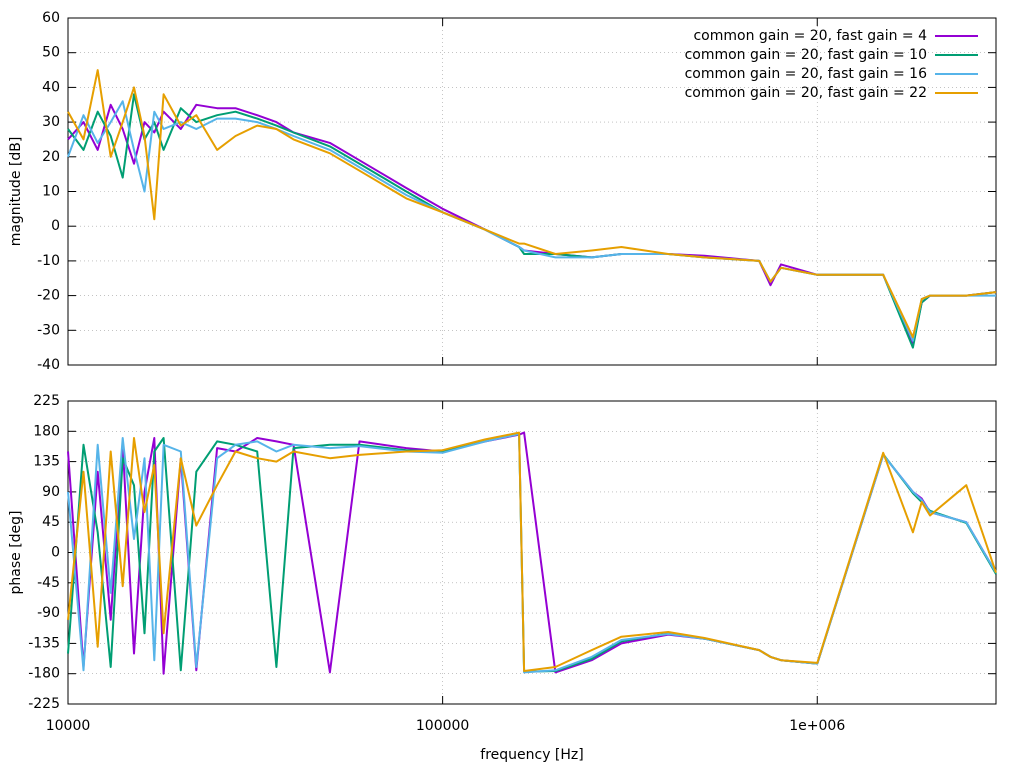 The height and width of the screenshot is (772, 1024). Describe the element at coordinates (806, 74) in the screenshot. I see `legend-label: common gain = 20, fast gain = 16` at that location.